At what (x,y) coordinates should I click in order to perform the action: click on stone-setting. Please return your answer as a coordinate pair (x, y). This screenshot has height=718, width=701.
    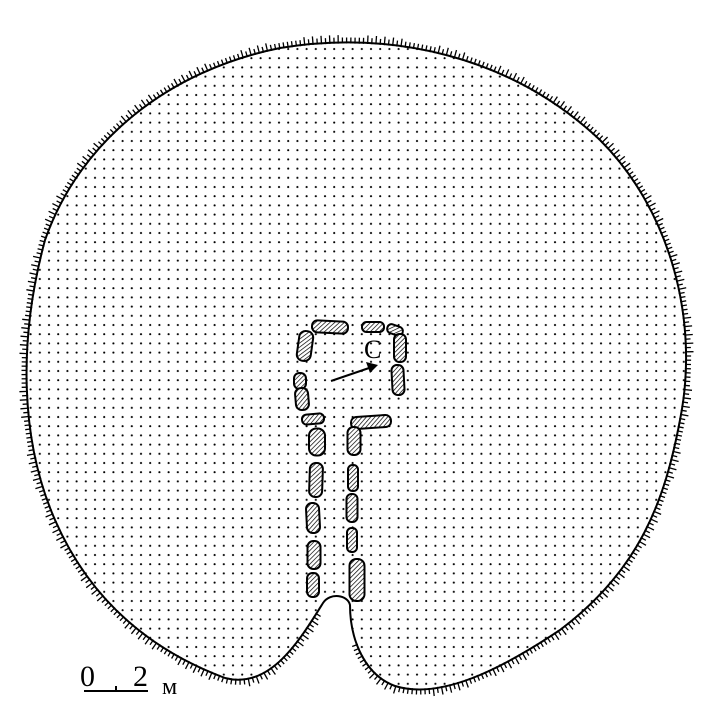
    Looking at the image, I should click on (350, 460).